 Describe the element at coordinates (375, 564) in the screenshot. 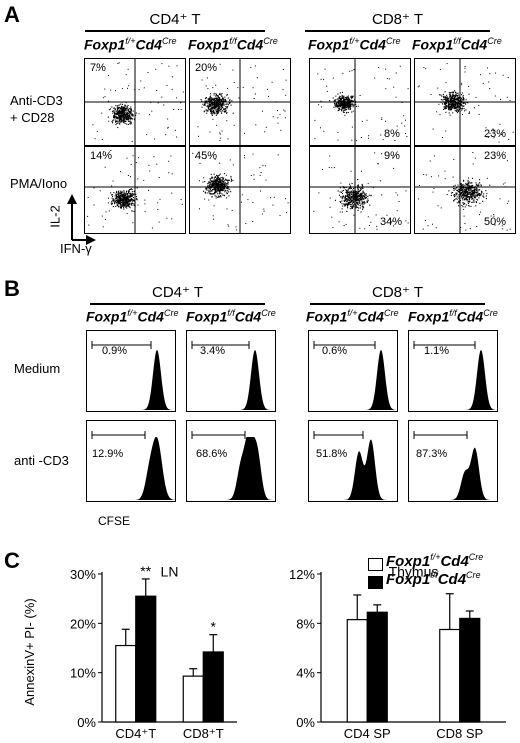

I see `legend-swatch-het` at that location.